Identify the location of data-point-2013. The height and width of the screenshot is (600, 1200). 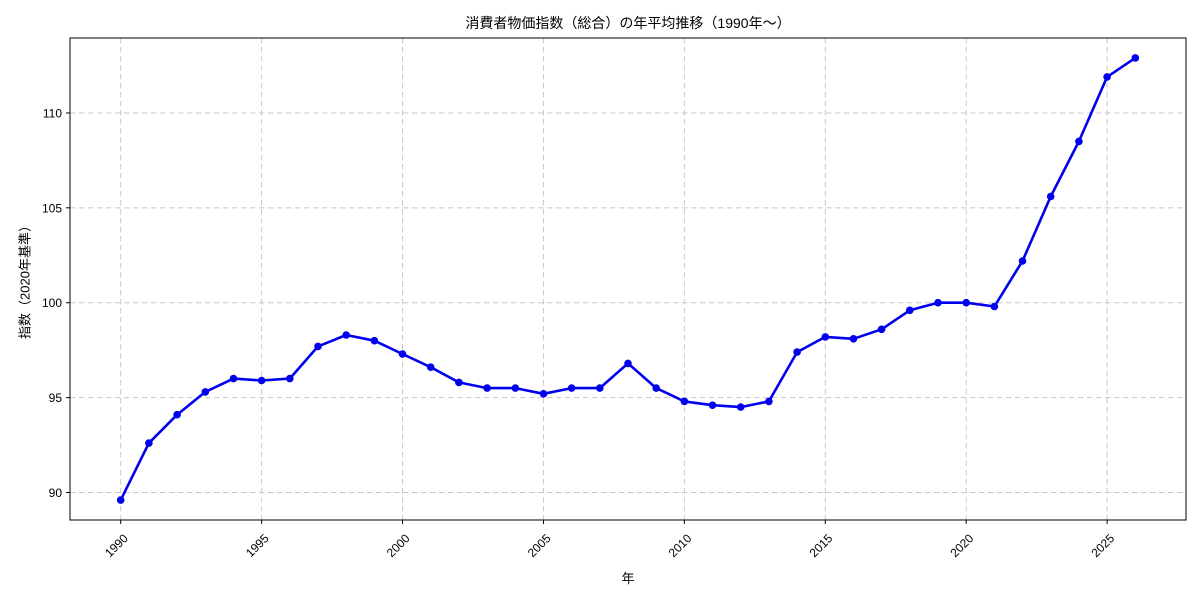
(769, 401).